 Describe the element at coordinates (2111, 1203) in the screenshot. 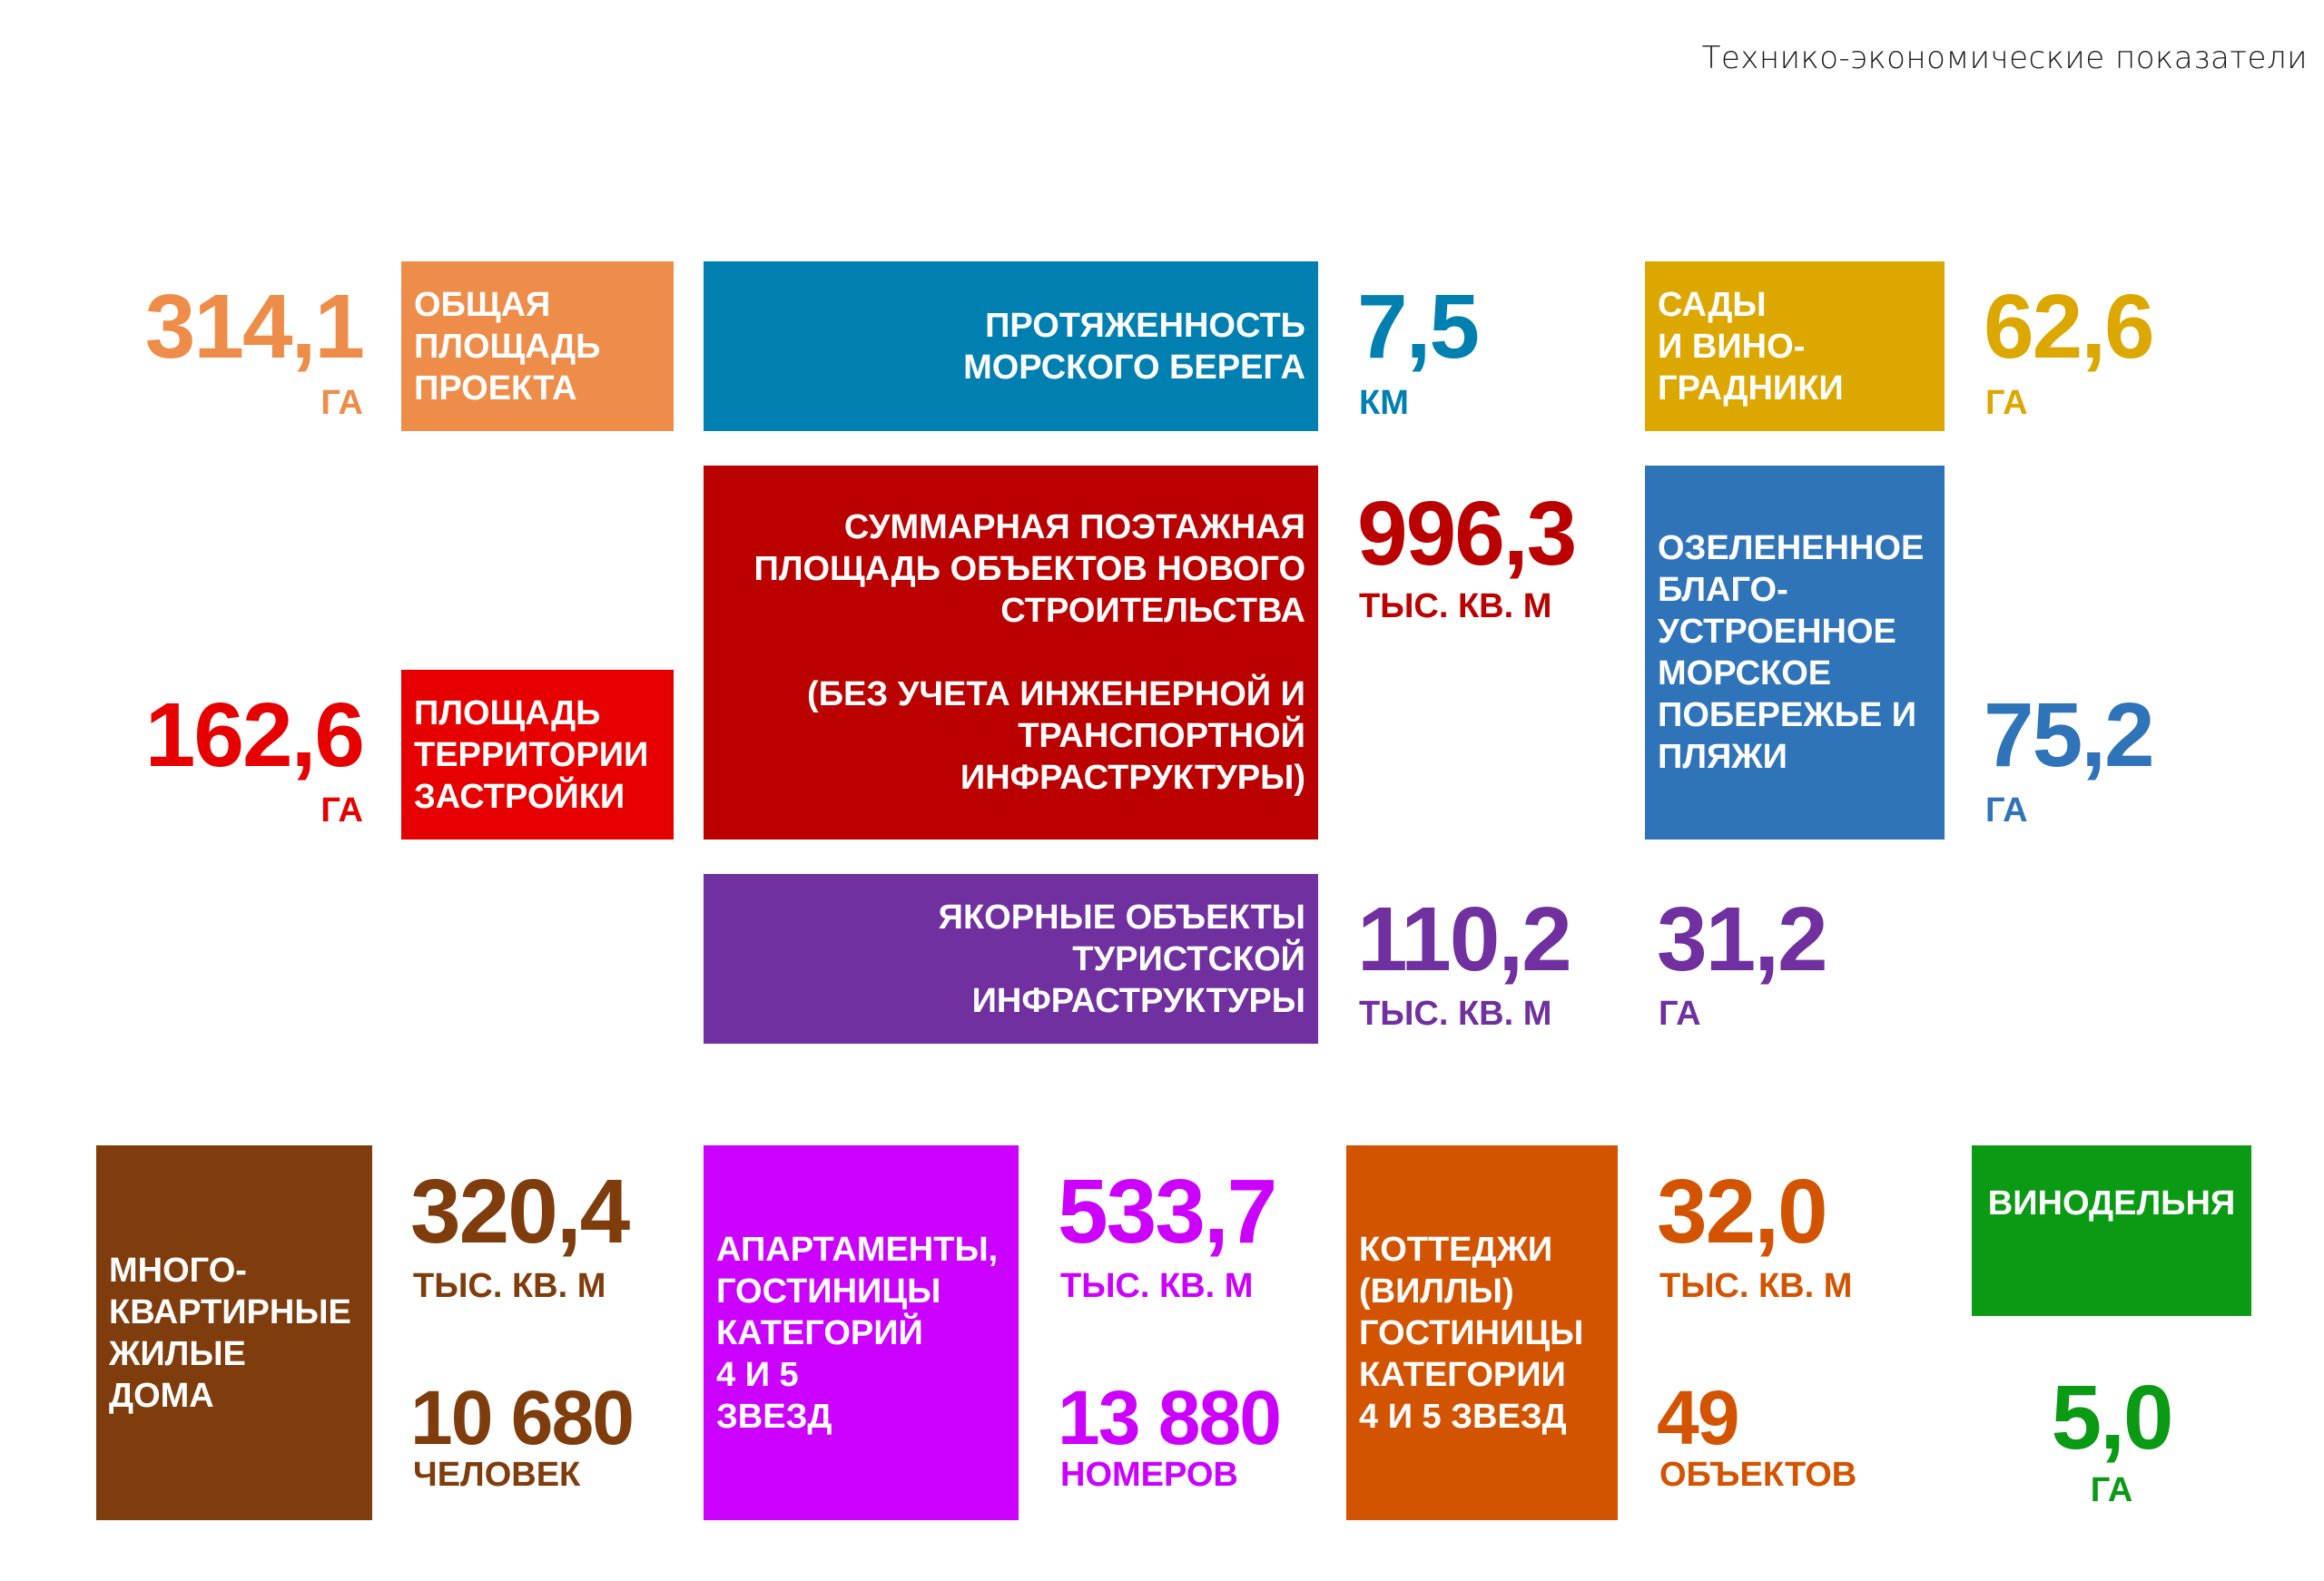

I see `label-line: ВИНОДЕЛЬНЯ` at that location.